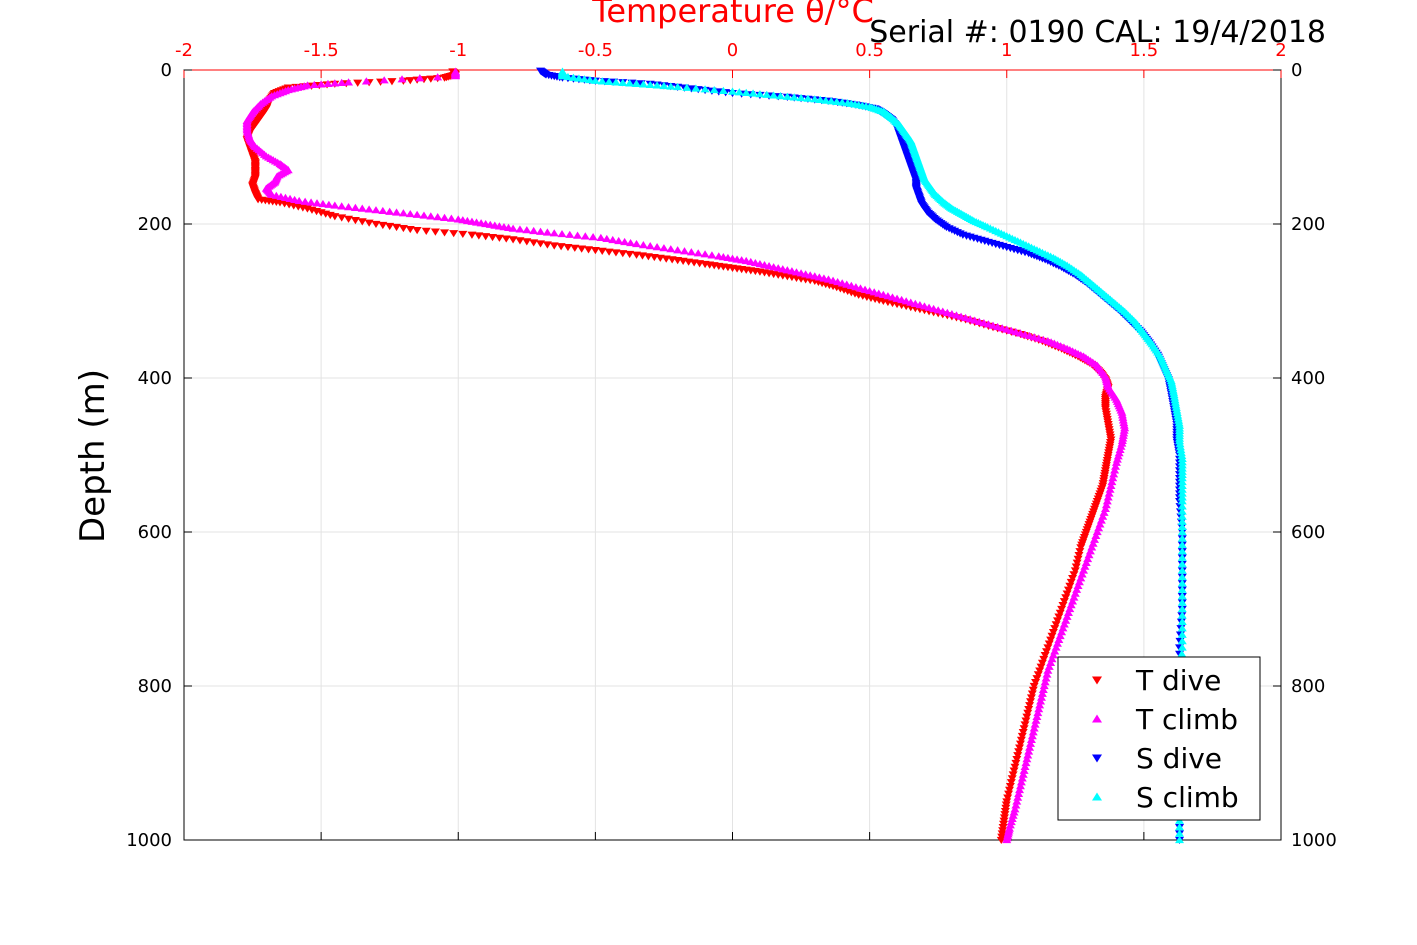 This screenshot has width=1417, height=945. Describe the element at coordinates (1308, 532) in the screenshot. I see `y-tick-label-right: 600` at that location.